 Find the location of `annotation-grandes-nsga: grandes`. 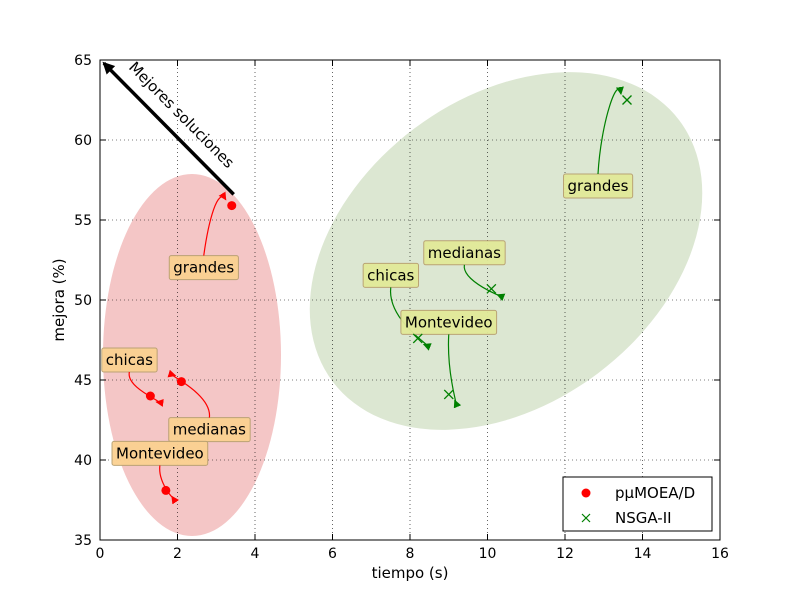

annotation-grandes-nsga: grandes is located at coordinates (598, 186).